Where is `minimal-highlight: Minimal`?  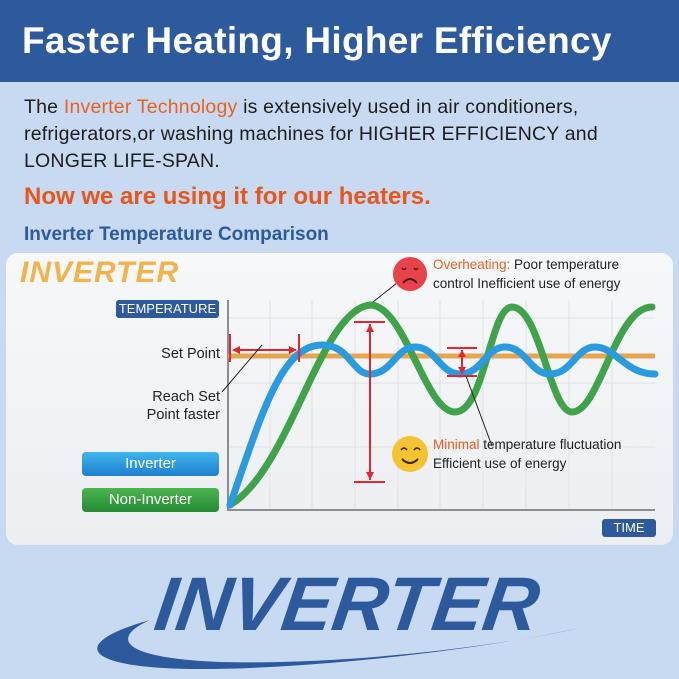 minimal-highlight: Minimal is located at coordinates (456, 444).